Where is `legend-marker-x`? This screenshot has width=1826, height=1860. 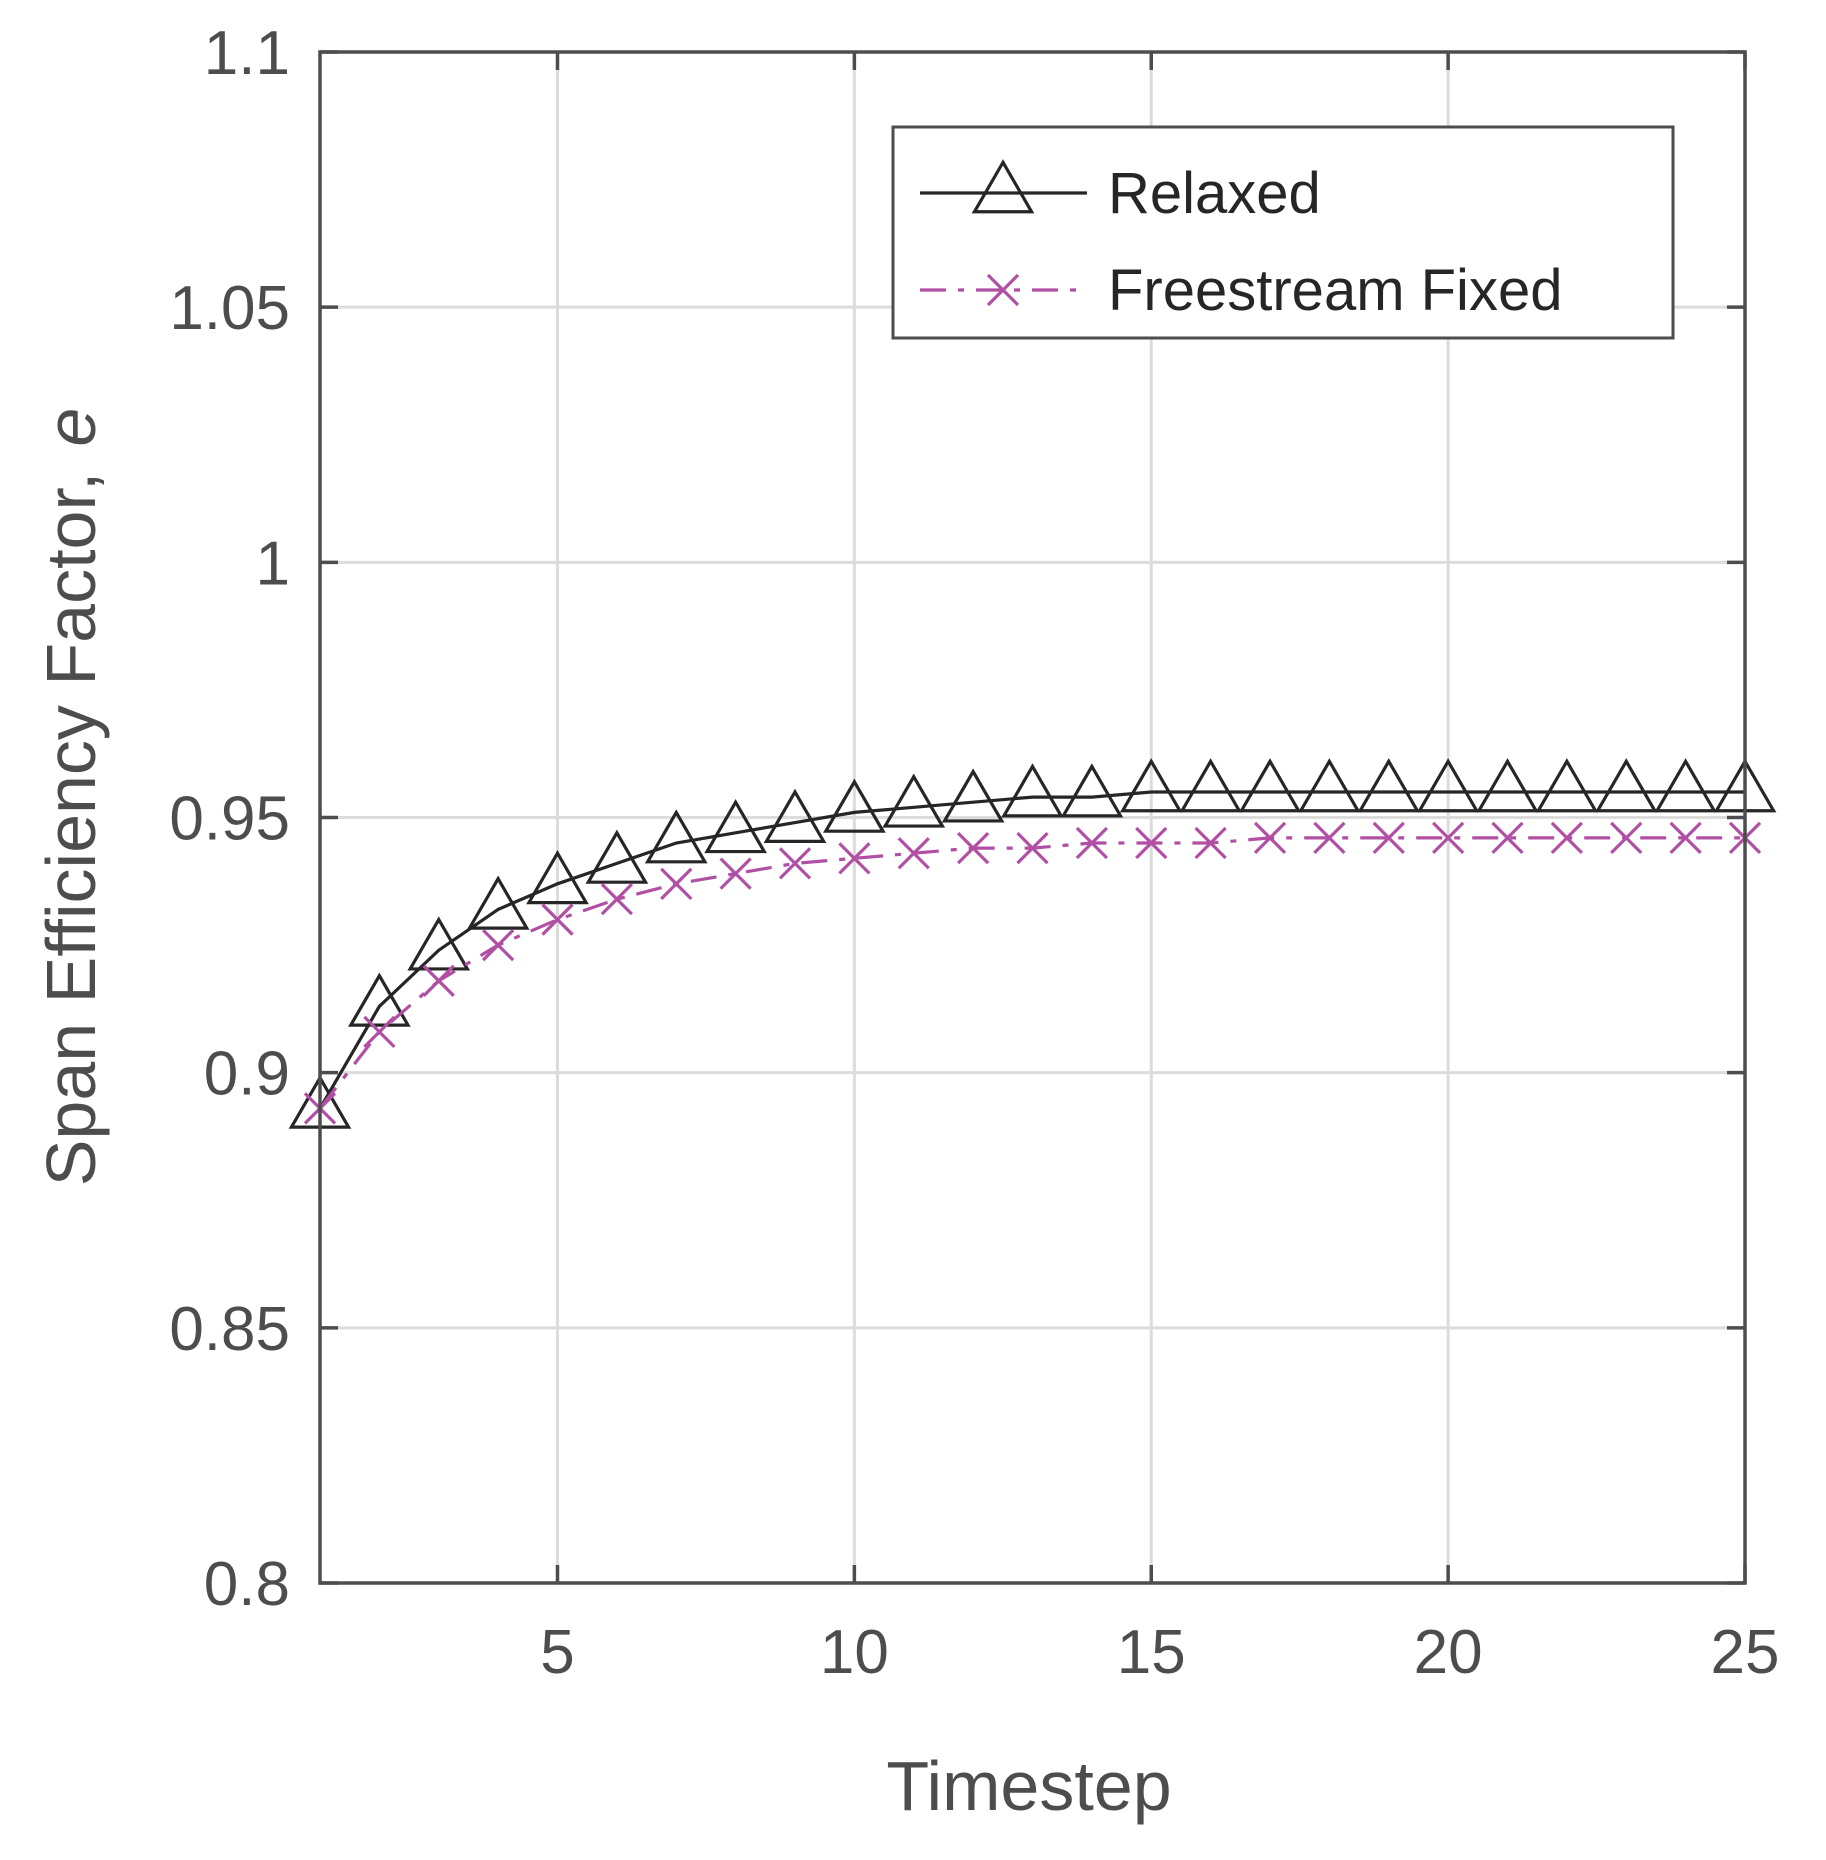 legend-marker-x is located at coordinates (1003, 290).